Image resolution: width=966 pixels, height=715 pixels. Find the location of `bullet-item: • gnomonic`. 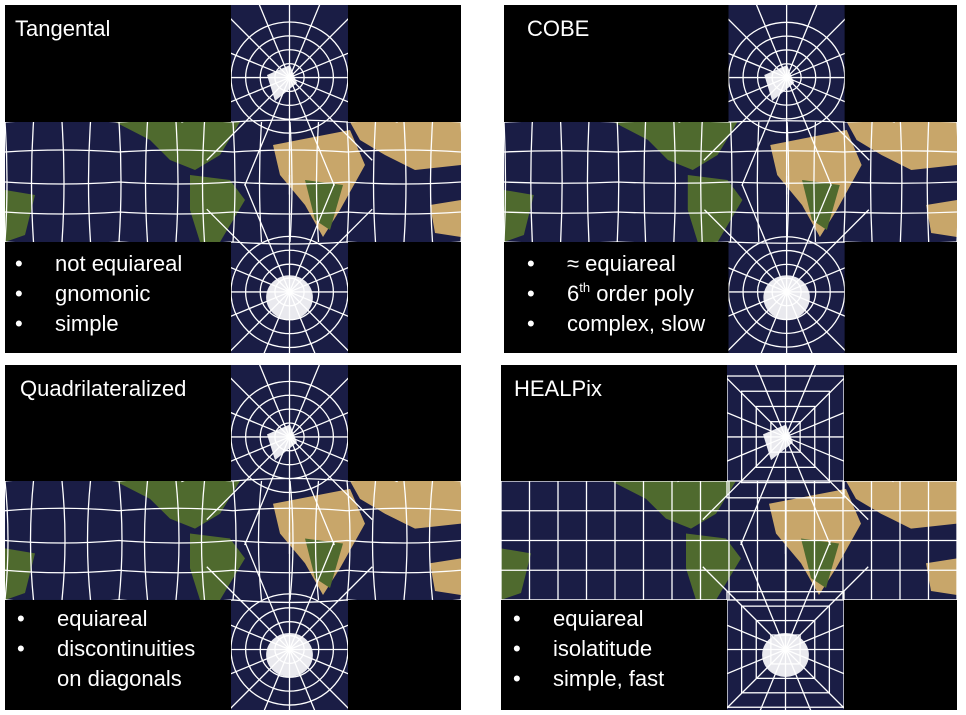

bullet-item: • gnomonic is located at coordinates (98, 294).